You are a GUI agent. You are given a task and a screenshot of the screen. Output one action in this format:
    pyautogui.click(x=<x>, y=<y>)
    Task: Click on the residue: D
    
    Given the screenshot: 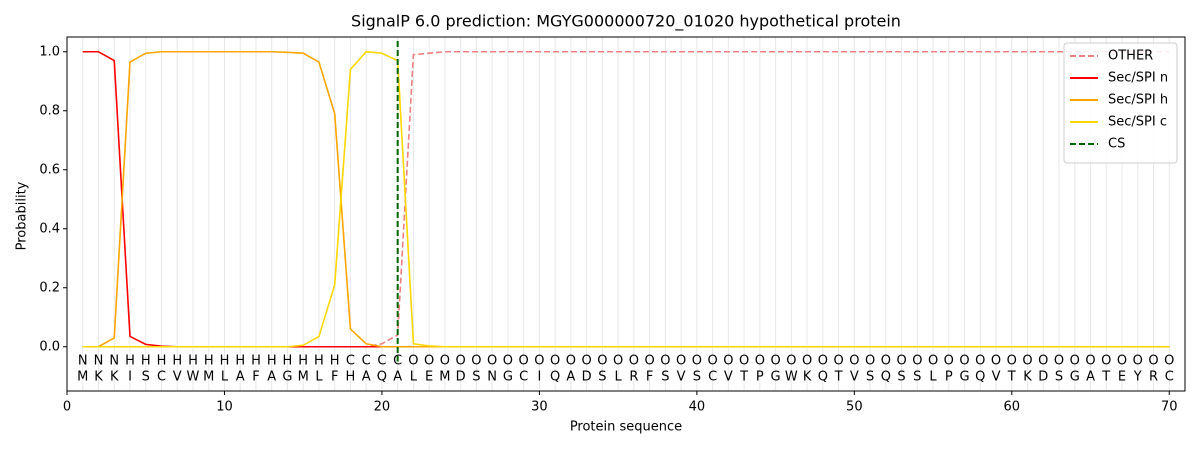 What is the action you would take?
    pyautogui.click(x=1043, y=377)
    